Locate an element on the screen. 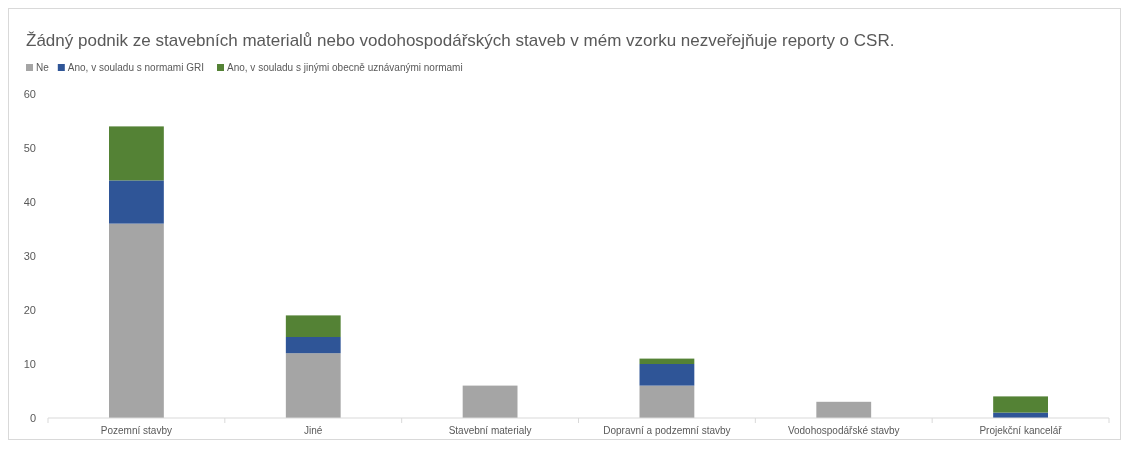 The image size is (1129, 450). y-tick-label: 30 is located at coordinates (29, 256).